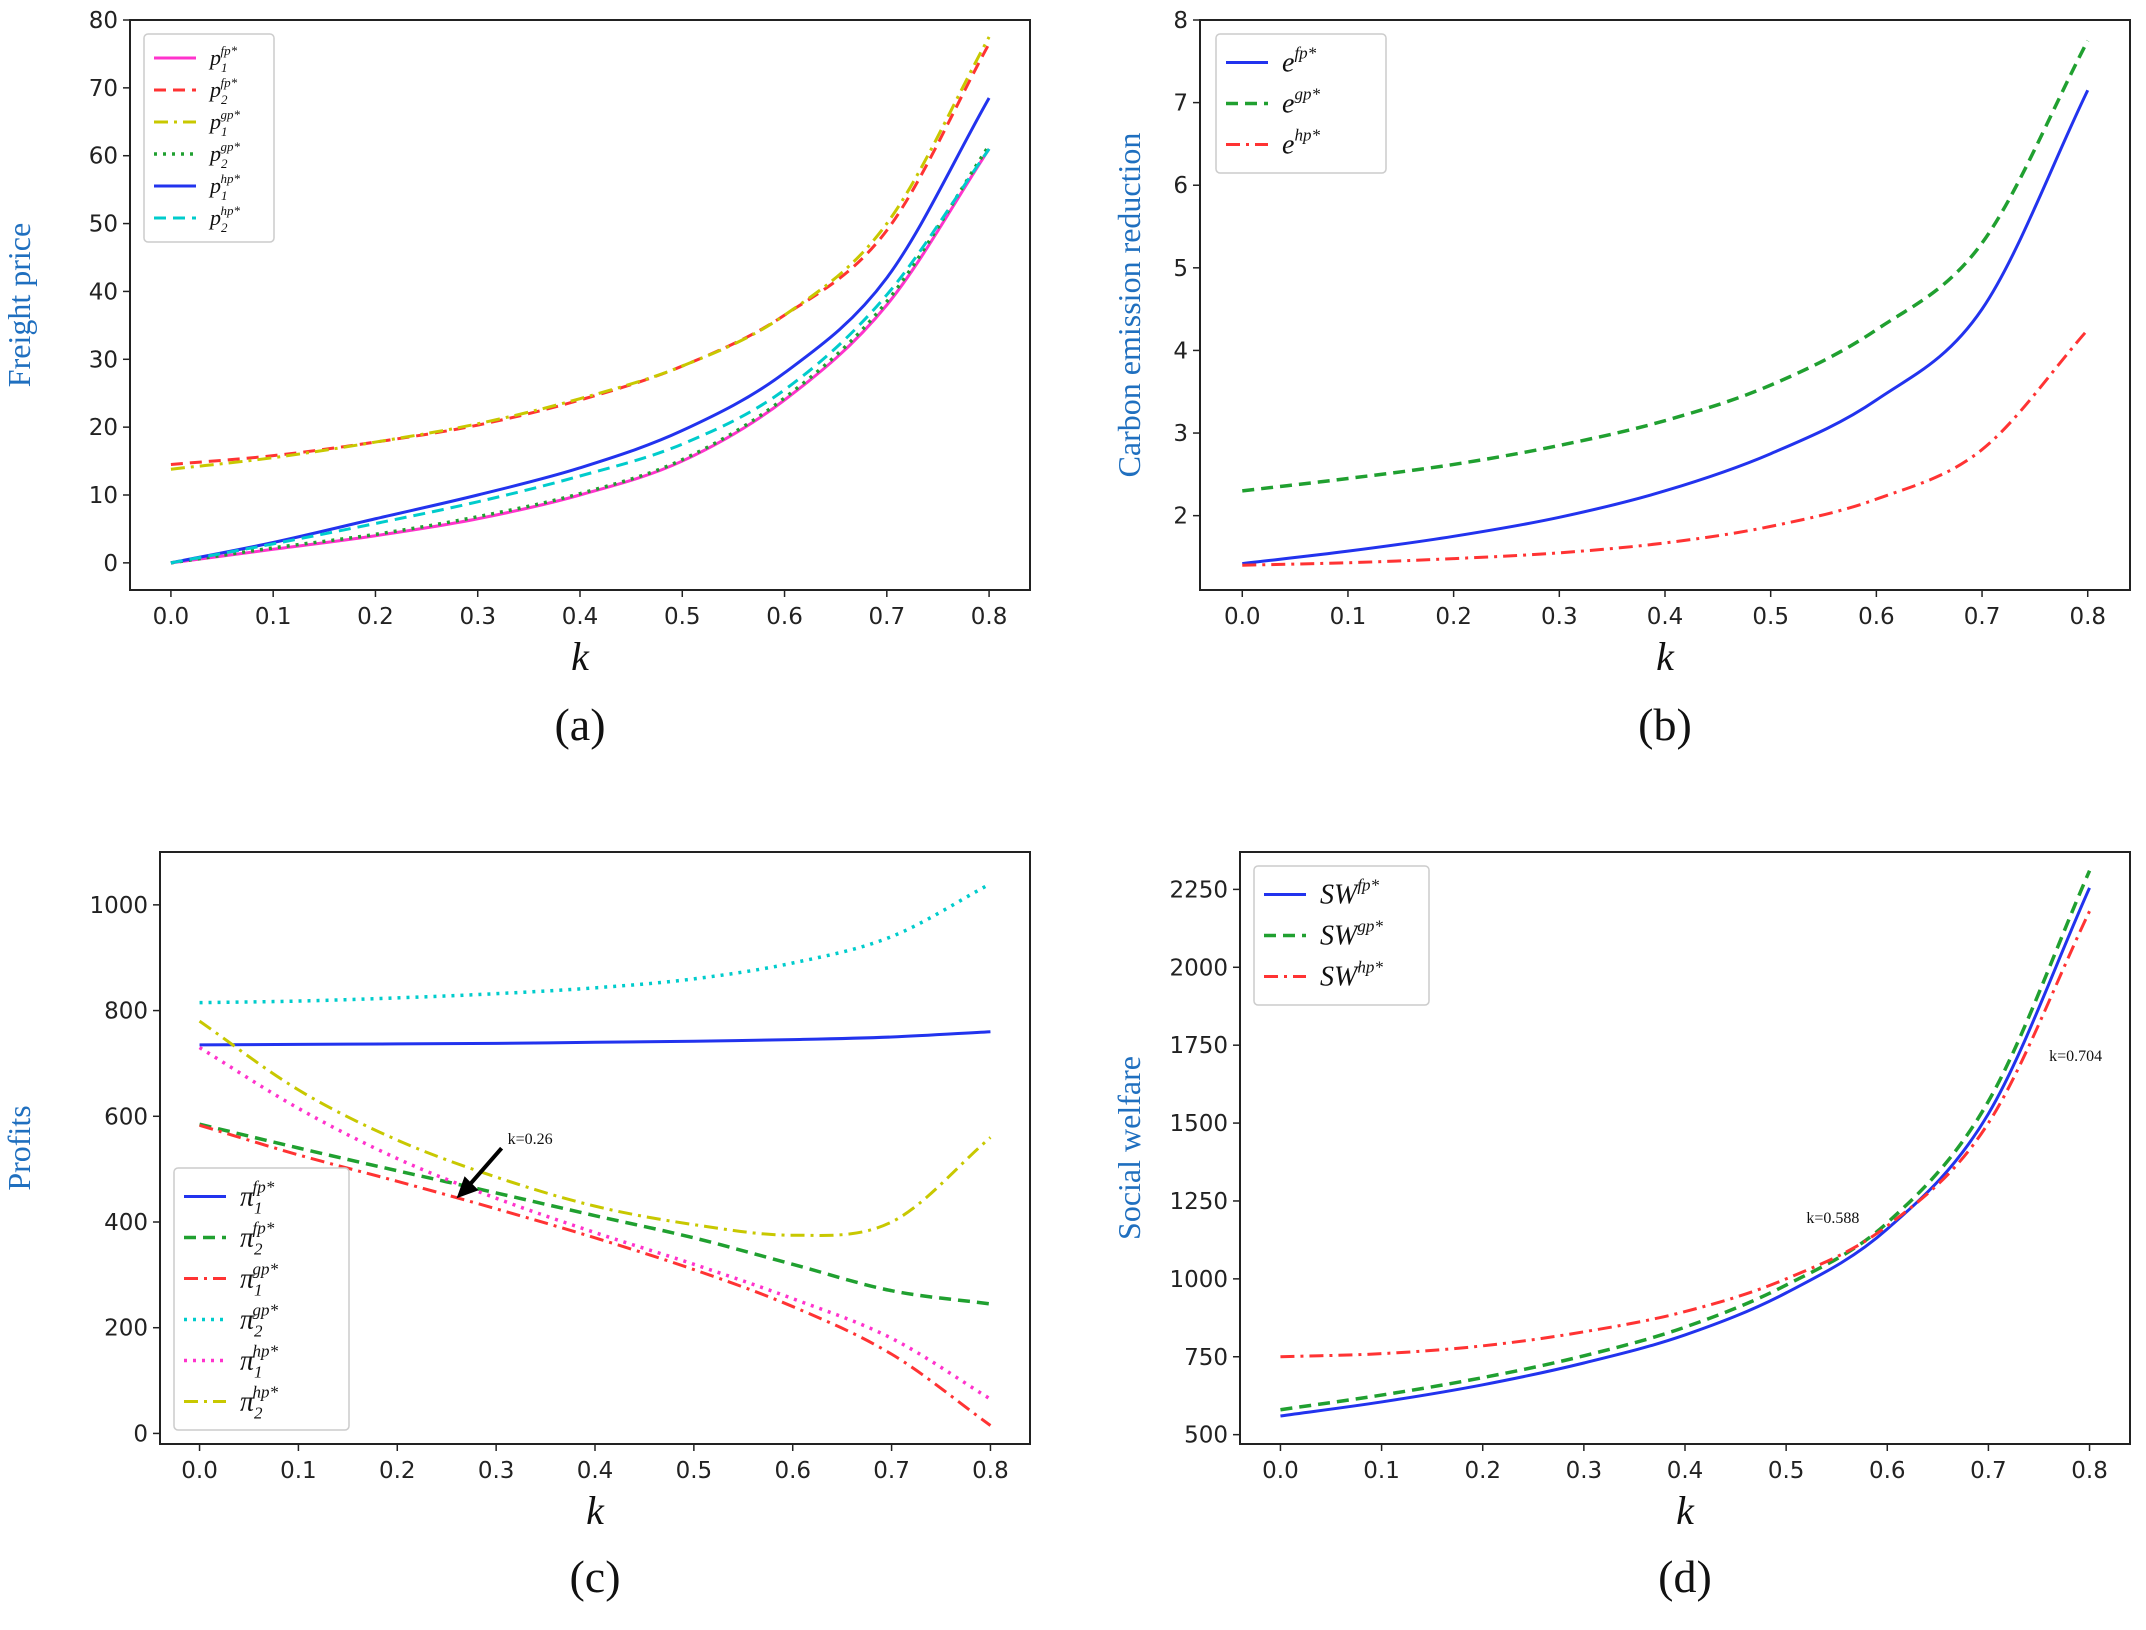 The image size is (2146, 1630). Describe the element at coordinates (1665, 724) in the screenshot. I see `panel-caption: (b)` at that location.